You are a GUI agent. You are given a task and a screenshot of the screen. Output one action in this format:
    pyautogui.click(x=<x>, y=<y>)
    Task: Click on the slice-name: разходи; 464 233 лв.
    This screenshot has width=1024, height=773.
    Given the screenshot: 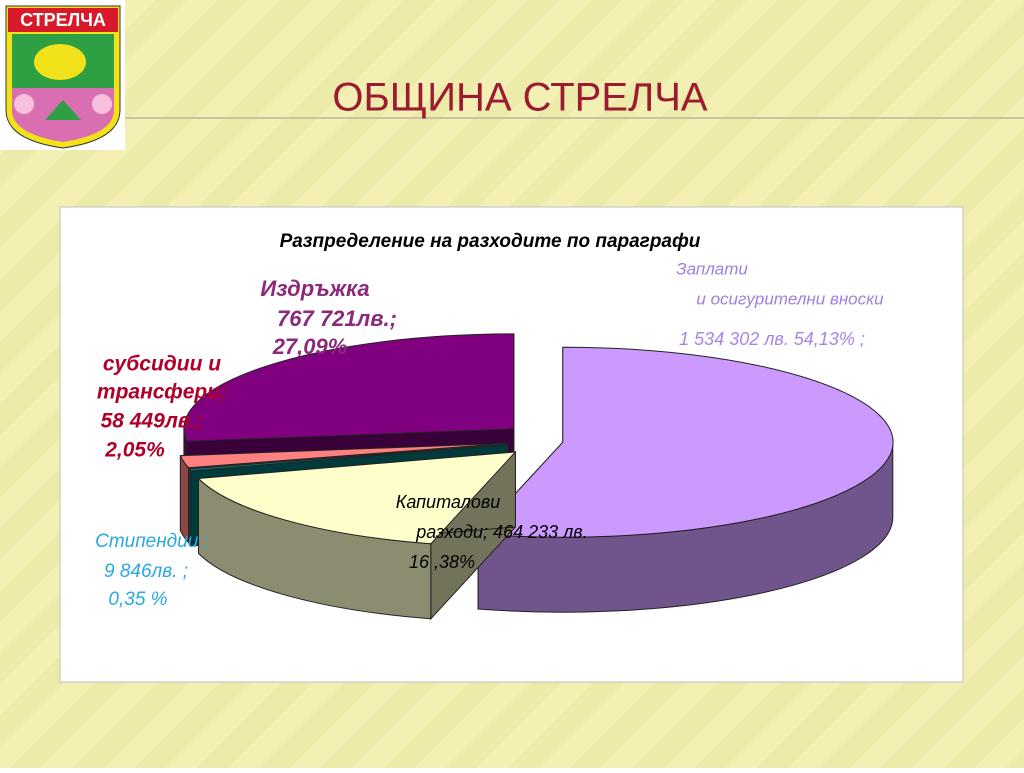 What is the action you would take?
    pyautogui.click(x=501, y=532)
    